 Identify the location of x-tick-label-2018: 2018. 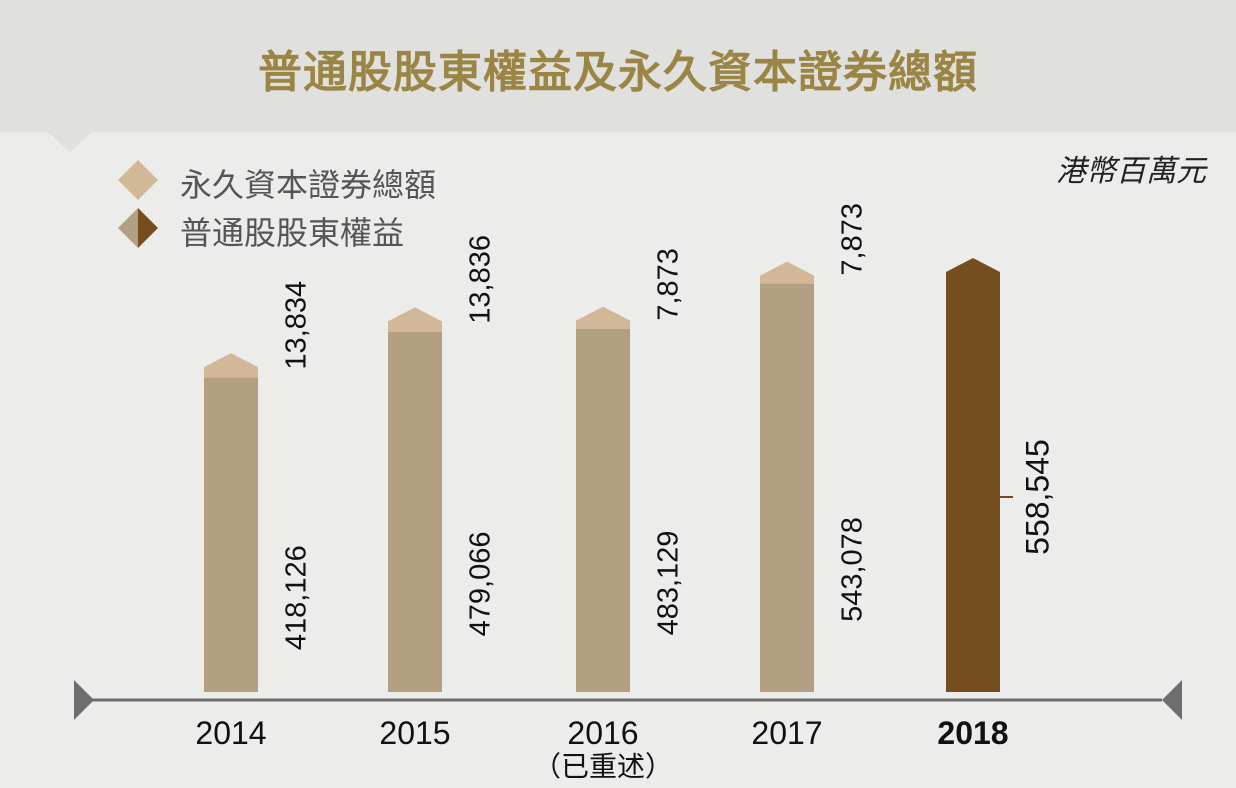
(972, 733).